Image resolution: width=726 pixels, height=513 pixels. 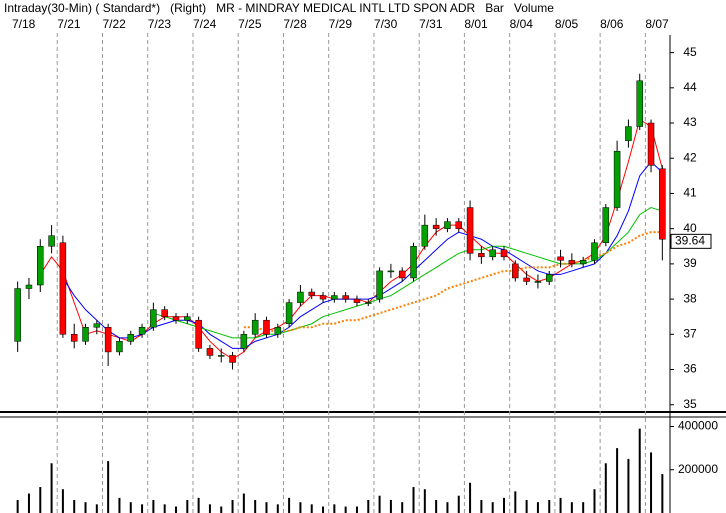 What do you see at coordinates (690, 298) in the screenshot?
I see `y-tick-label: 38` at bounding box center [690, 298].